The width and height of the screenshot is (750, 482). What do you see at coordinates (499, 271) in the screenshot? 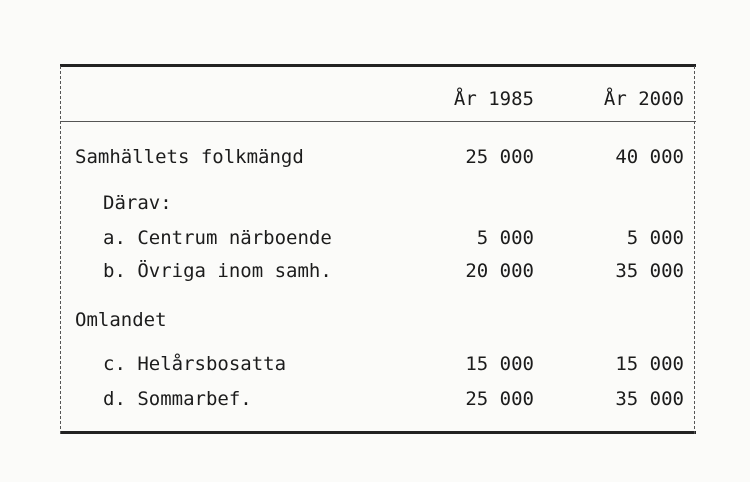
I see `row-1985: 20 000` at bounding box center [499, 271].